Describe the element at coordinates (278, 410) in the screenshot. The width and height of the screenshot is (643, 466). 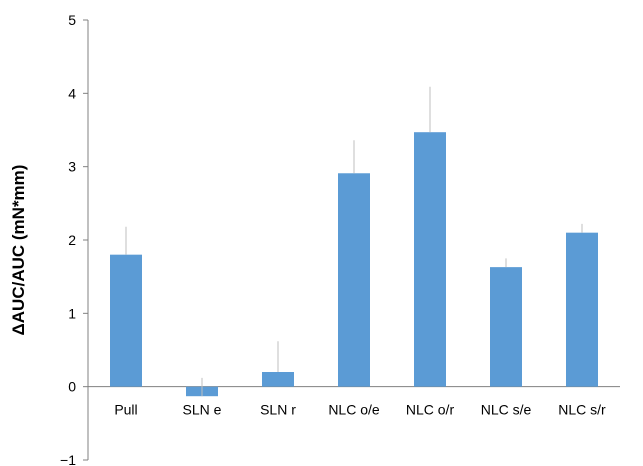
I see `x-tick-label: SLN r` at that location.